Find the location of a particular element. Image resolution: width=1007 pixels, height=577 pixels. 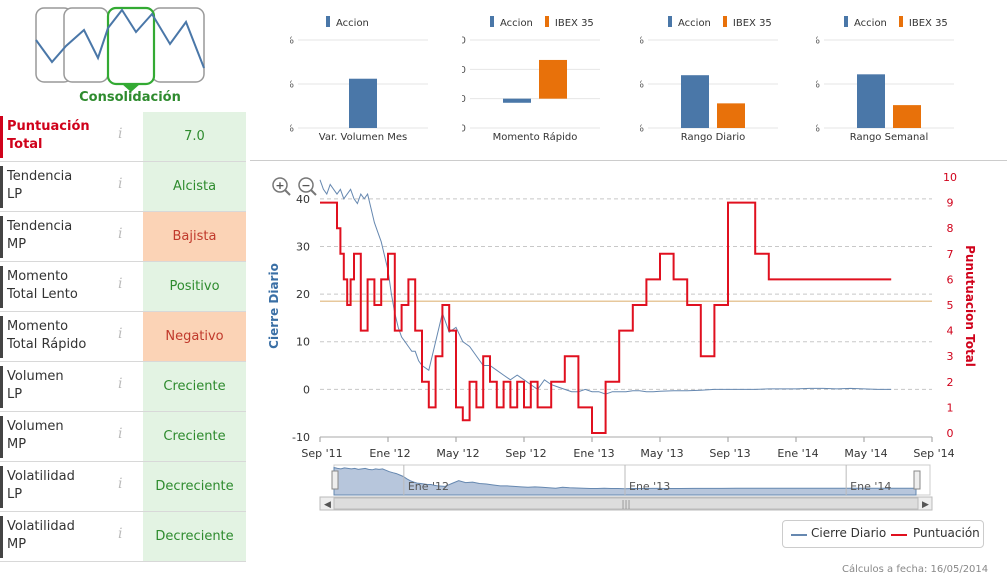

score-name: Tendencia MP is located at coordinates (40, 235).